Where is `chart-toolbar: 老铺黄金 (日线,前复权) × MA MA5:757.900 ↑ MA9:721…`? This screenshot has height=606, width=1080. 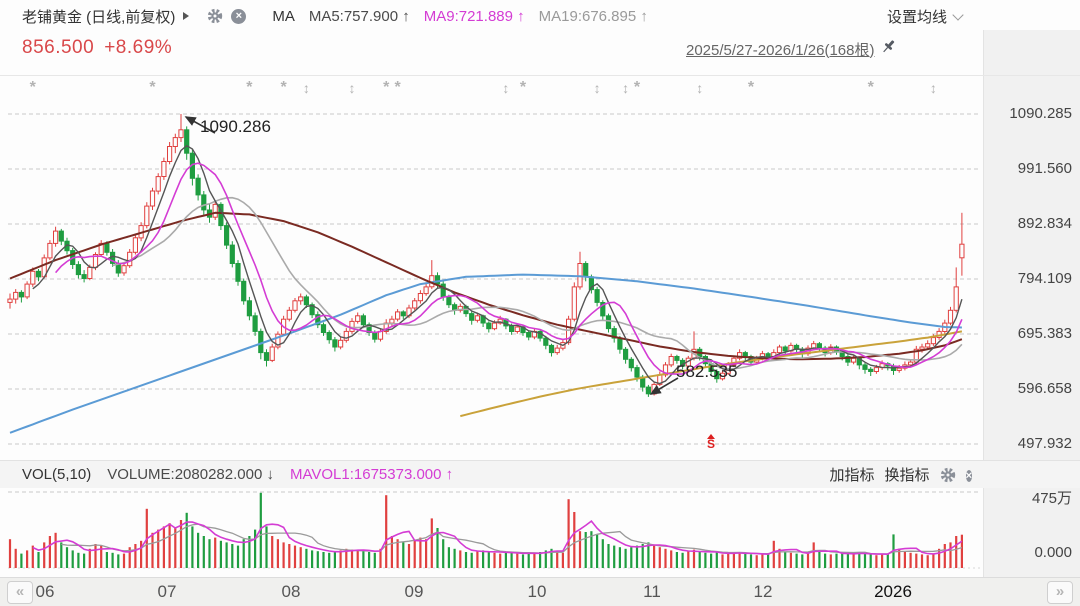 chart-toolbar: 老铺黄金 (日线,前复权) × MA MA5:757.900 ↑ MA9:721… is located at coordinates (540, 16).